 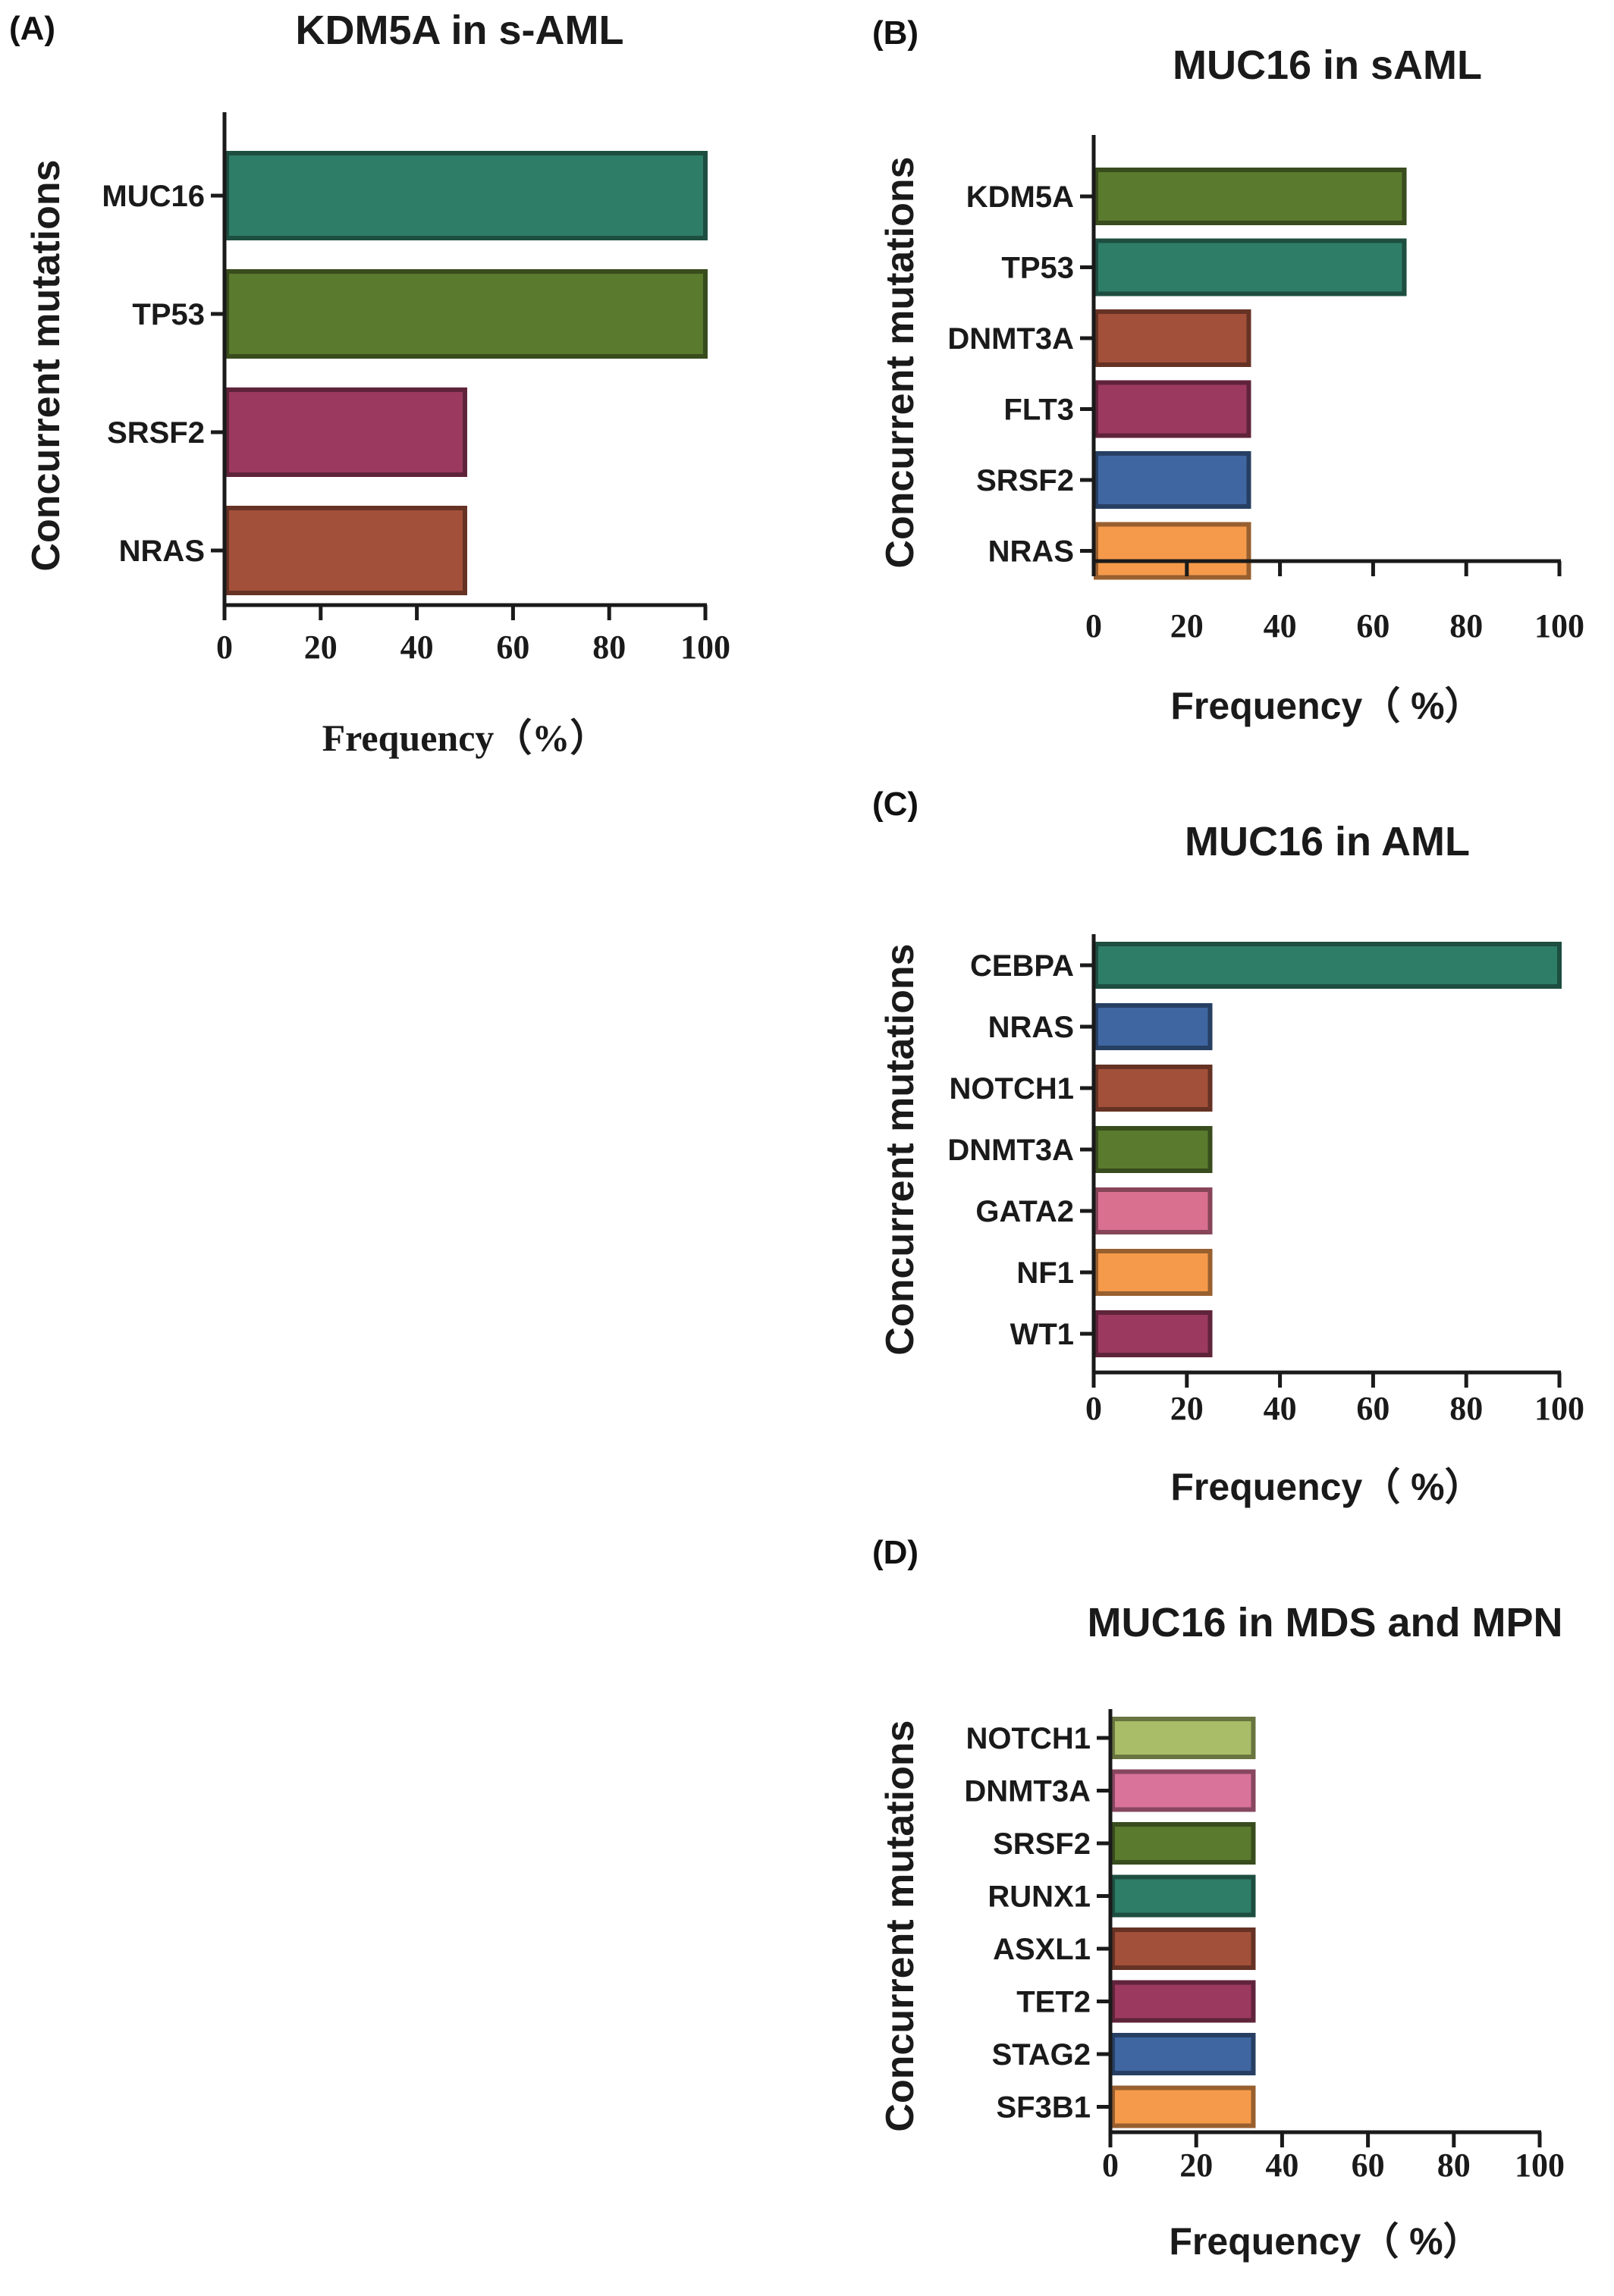 What do you see at coordinates (1038, 410) in the screenshot?
I see `category-label-flt3: FLT3` at bounding box center [1038, 410].